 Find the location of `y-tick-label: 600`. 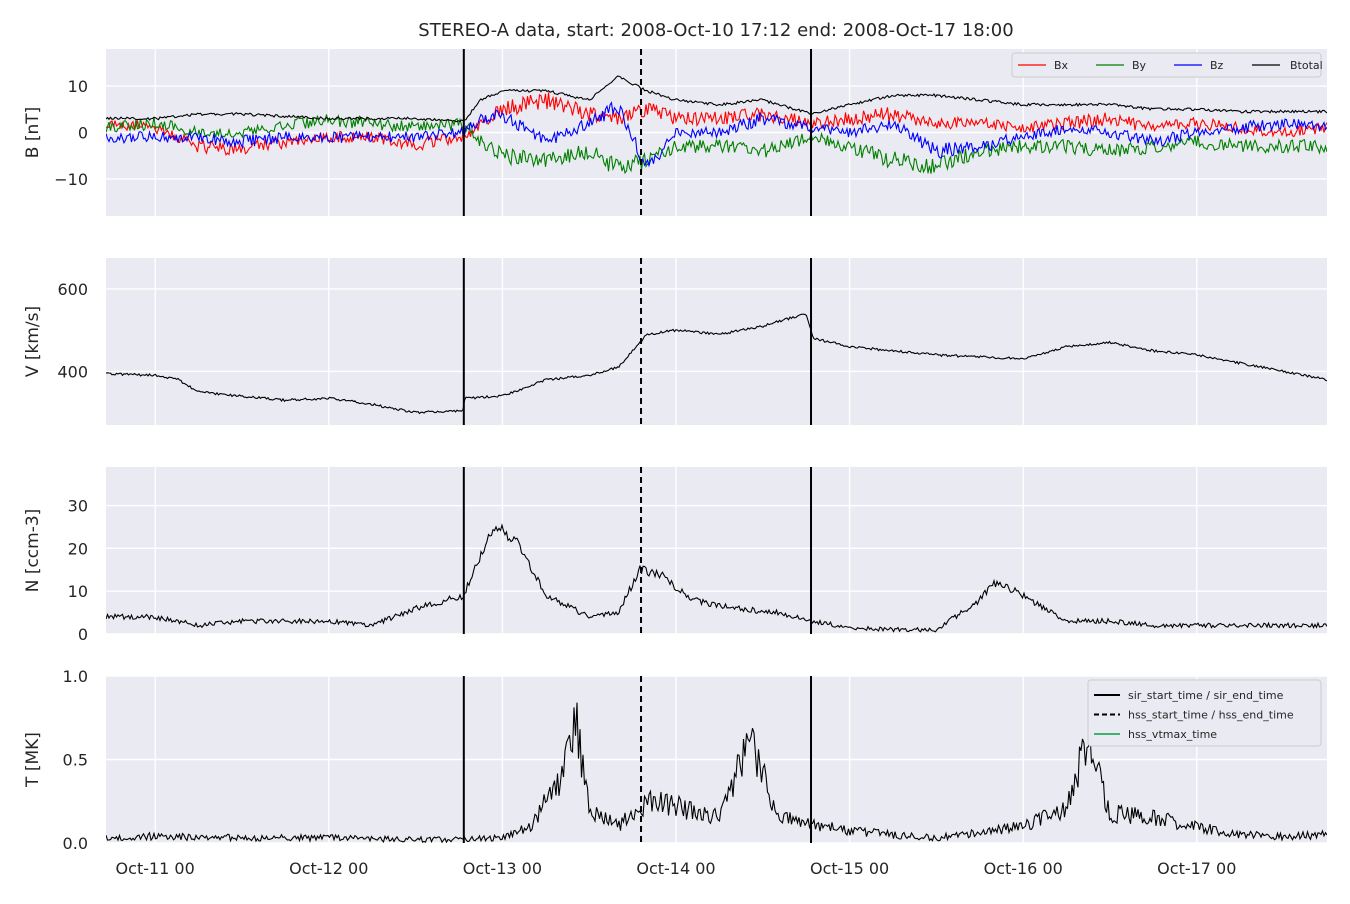

y-tick-label: 600 is located at coordinates (72, 289).